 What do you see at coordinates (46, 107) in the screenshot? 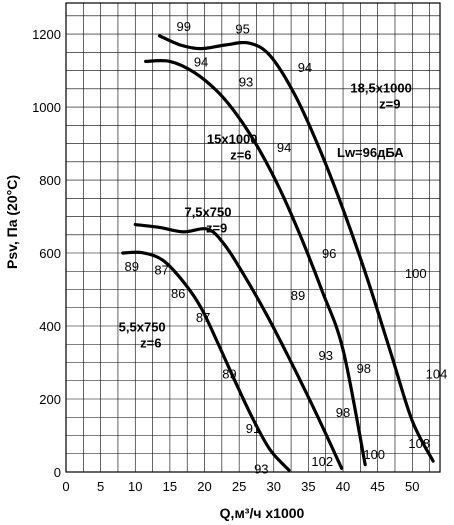
I see `y-tick-label: 1000` at bounding box center [46, 107].